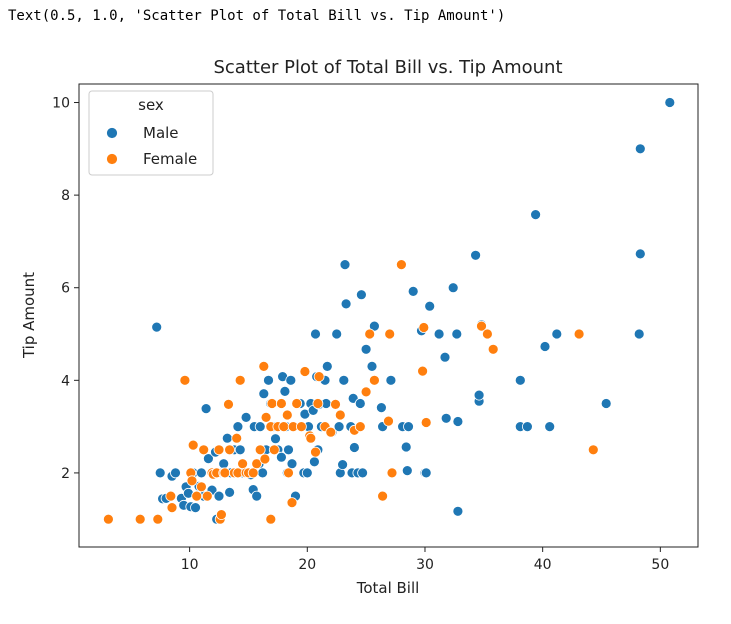  Describe the element at coordinates (170, 159) in the screenshot. I see `legend-label-female: Female` at that location.